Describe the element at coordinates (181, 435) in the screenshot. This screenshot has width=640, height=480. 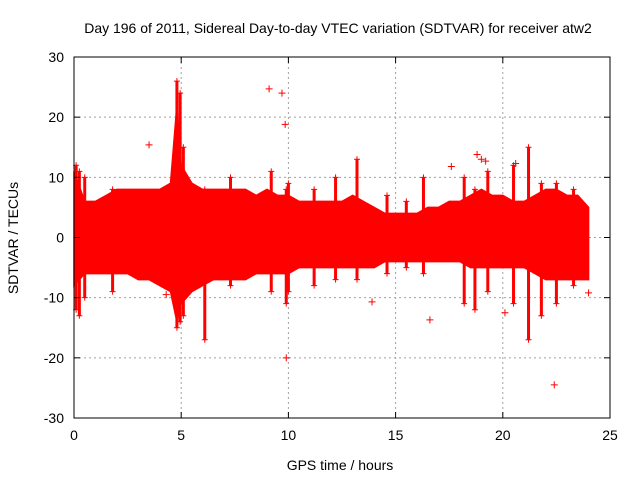
I see `x-tick-label: 5` at that location.